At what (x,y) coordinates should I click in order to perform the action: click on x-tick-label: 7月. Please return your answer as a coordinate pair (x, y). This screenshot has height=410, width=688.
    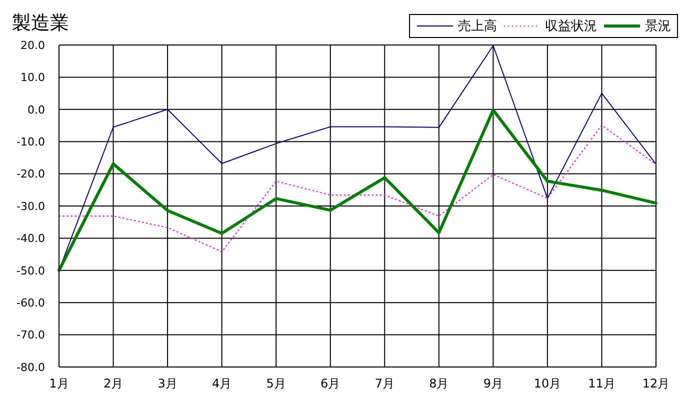
    Looking at the image, I should click on (384, 383).